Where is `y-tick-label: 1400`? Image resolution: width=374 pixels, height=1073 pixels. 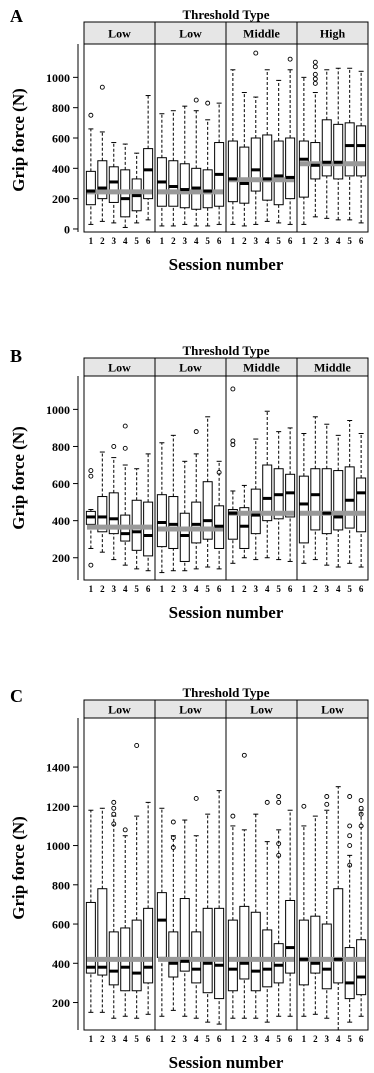 y-tick-label: 1400 is located at coordinates (58, 768).